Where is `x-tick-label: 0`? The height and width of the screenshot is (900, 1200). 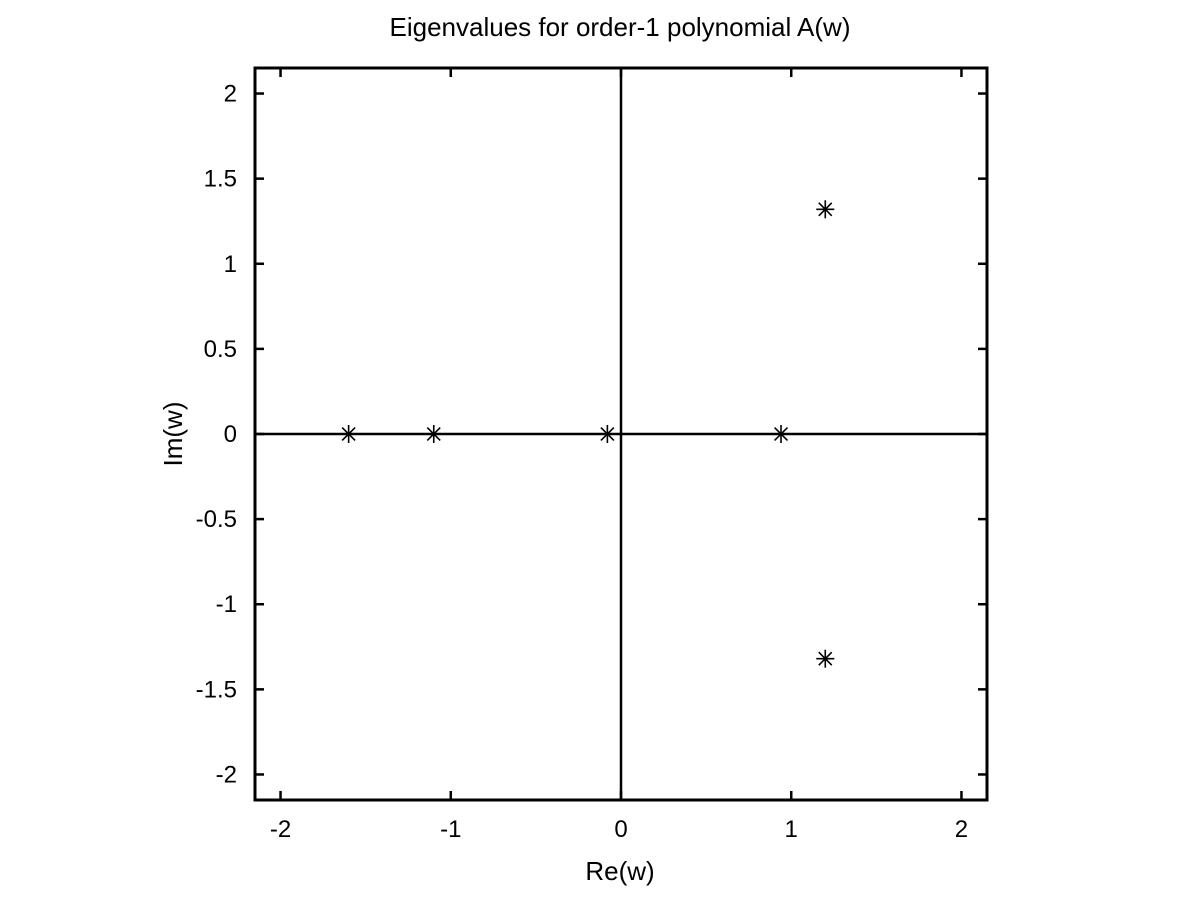 x-tick-label: 0 is located at coordinates (620, 829).